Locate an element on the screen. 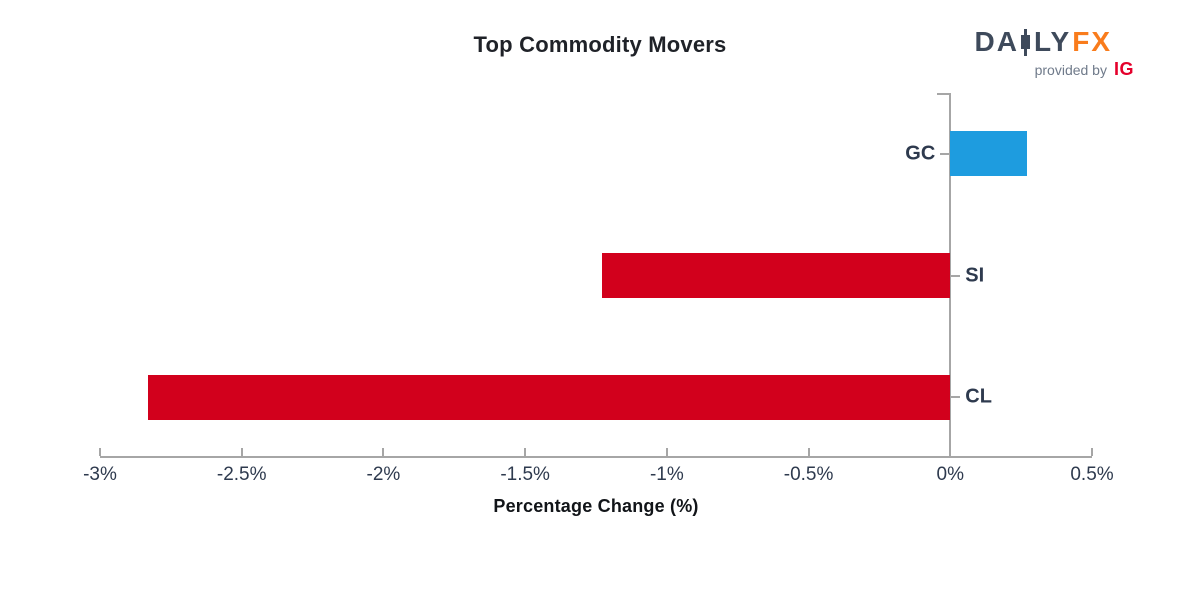 The image size is (1200, 600). x-axis-label: Percentage Change (%) is located at coordinates (596, 506).